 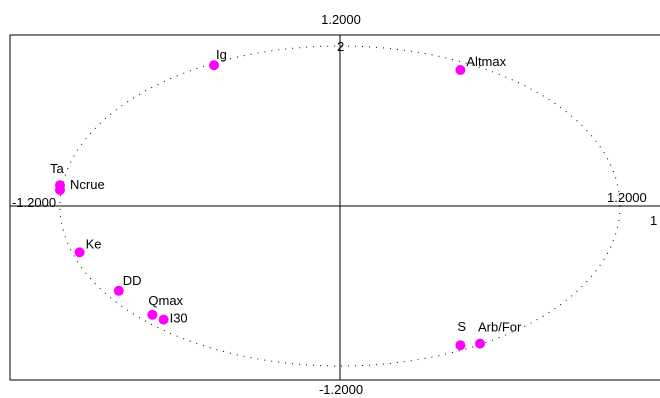 What do you see at coordinates (118, 290) in the screenshot?
I see `point-dd` at bounding box center [118, 290].